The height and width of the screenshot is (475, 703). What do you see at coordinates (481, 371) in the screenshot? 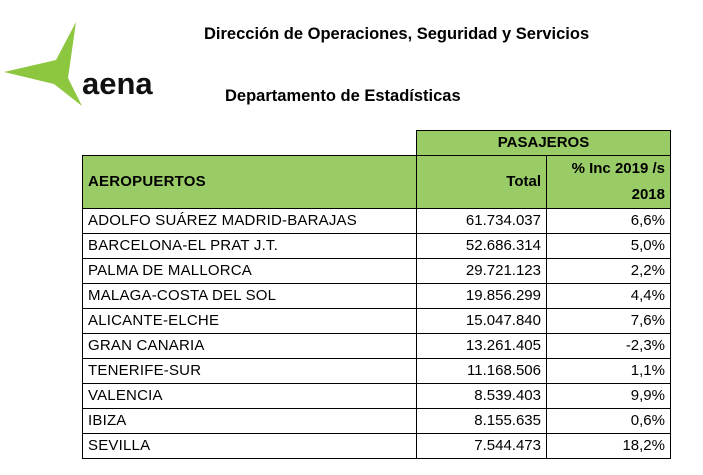
I see `total-cell: 11.168.506` at bounding box center [481, 371].